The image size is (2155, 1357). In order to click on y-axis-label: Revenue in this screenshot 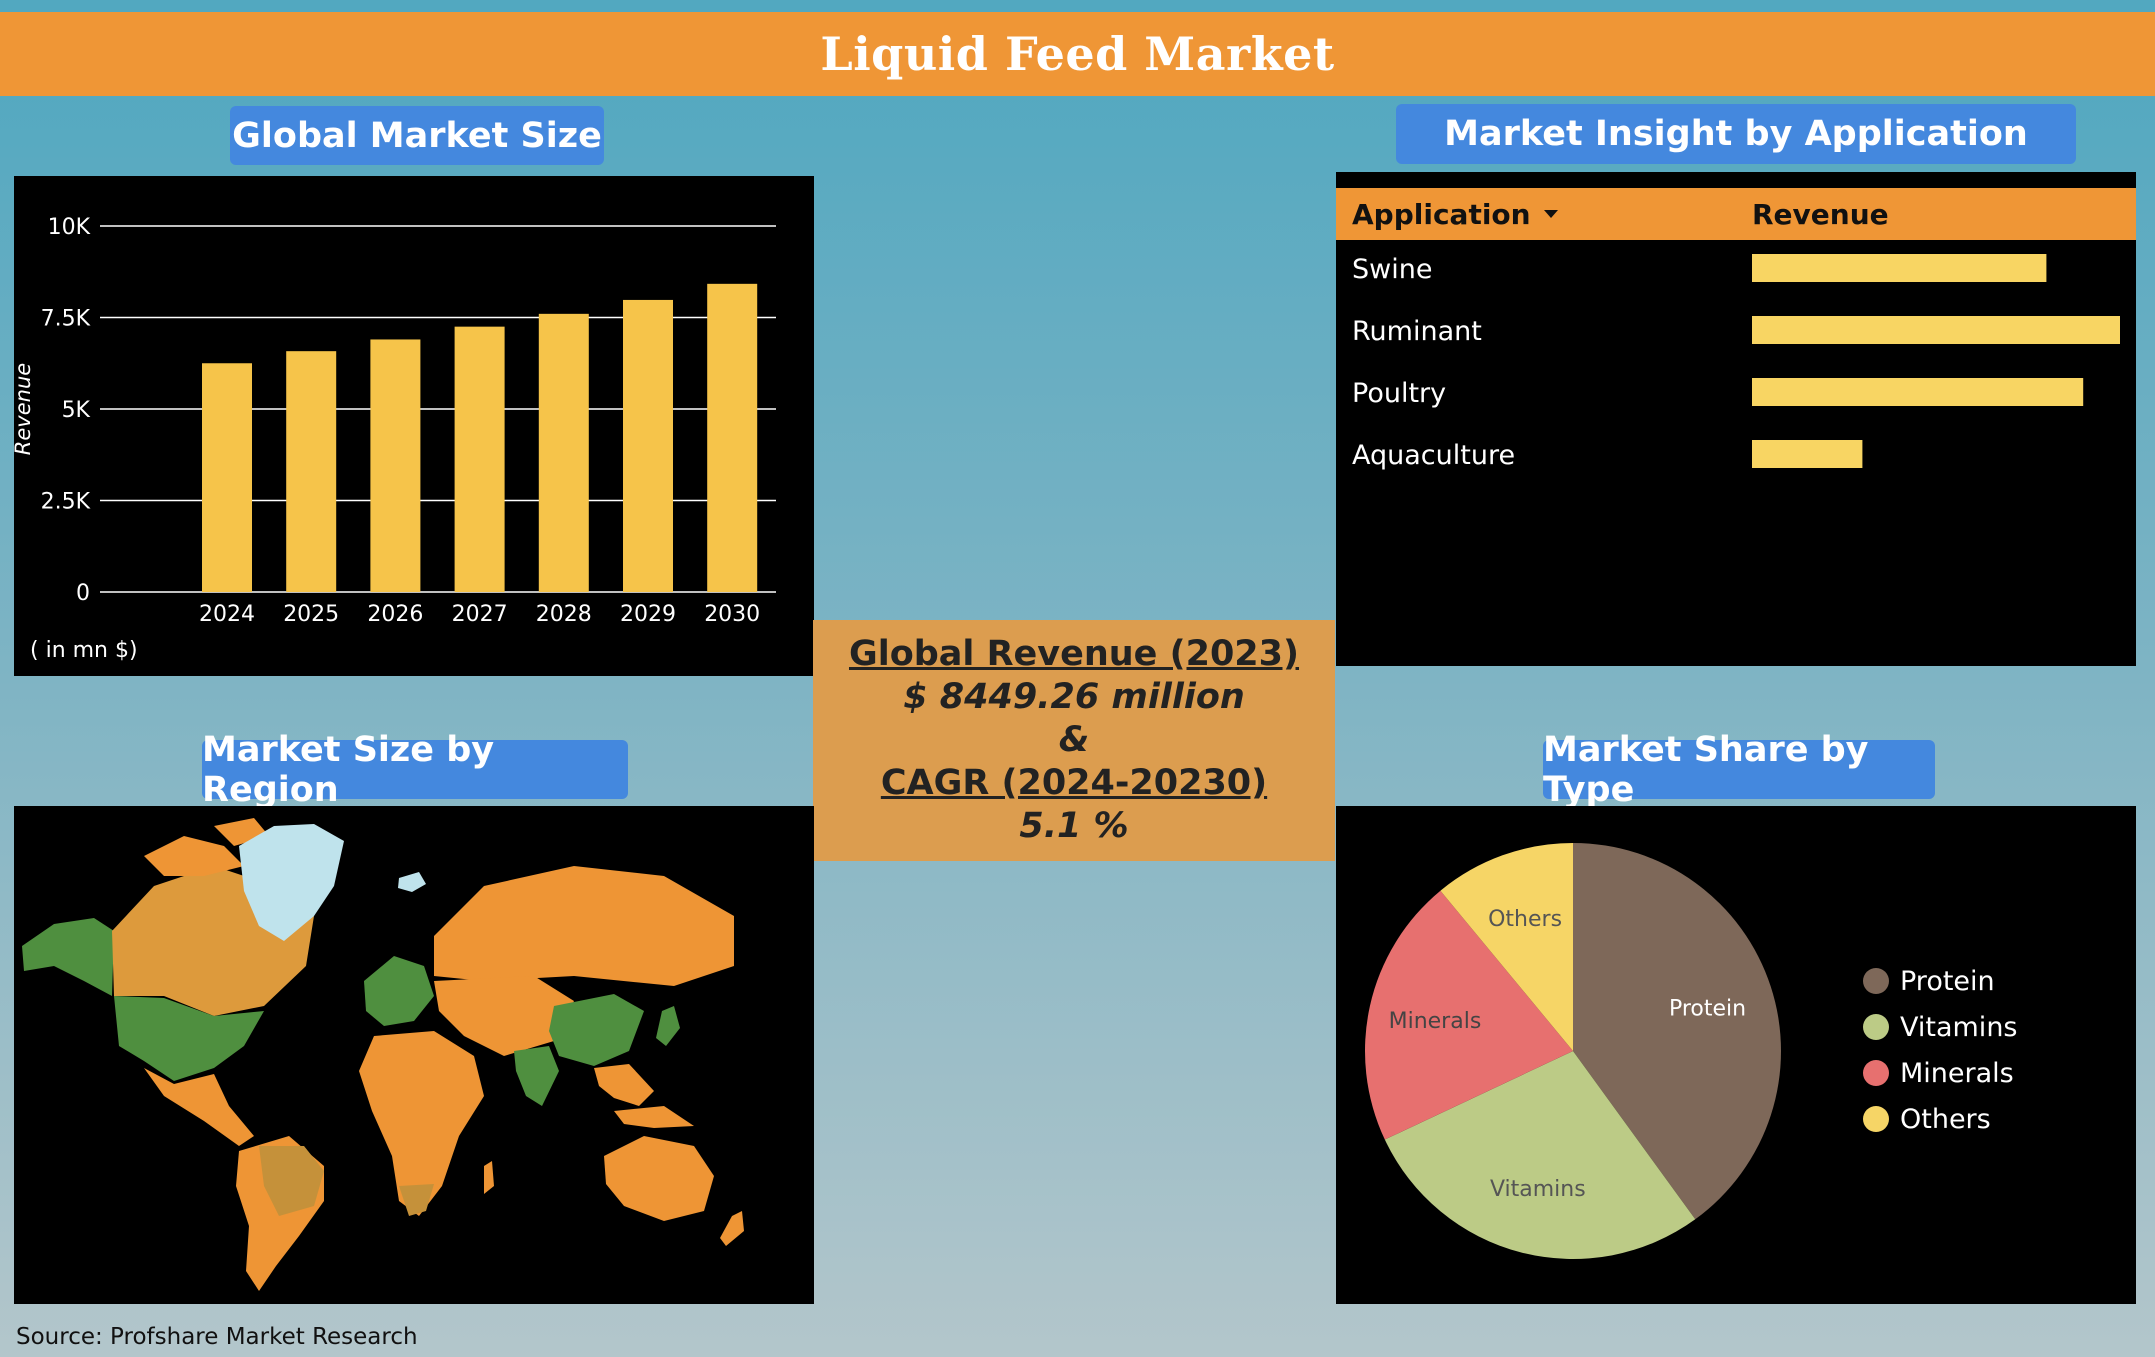, I will do `click(24, 409)`.